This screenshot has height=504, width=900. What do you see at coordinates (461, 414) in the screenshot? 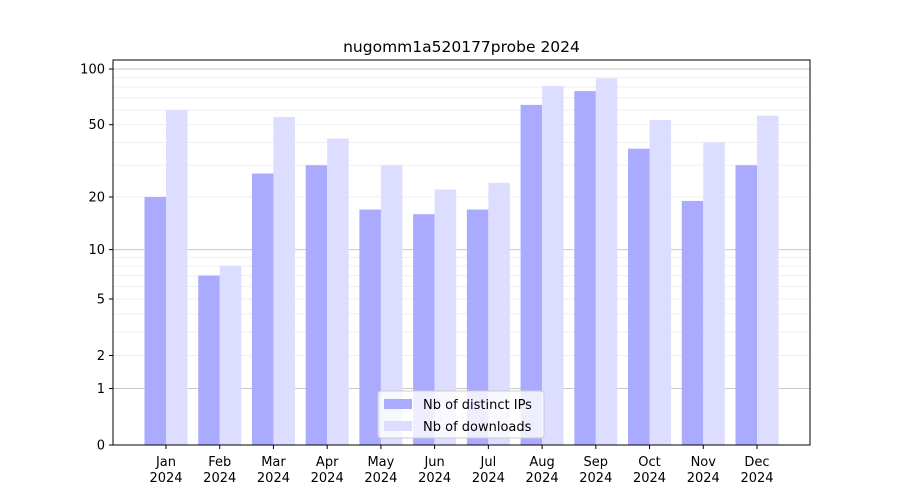
I see `legend` at bounding box center [461, 414].